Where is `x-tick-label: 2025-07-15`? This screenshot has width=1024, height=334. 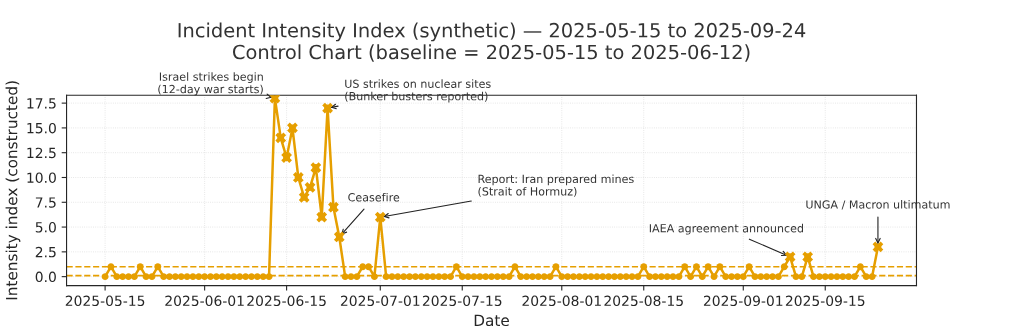
x-tick-label: 2025-07-15 is located at coordinates (462, 301).